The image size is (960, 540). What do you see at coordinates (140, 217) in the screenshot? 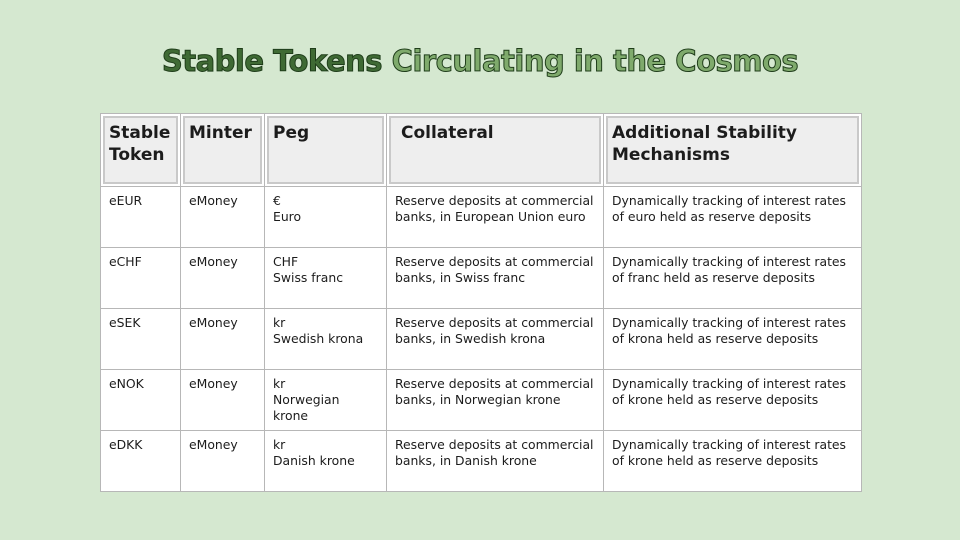
I see `cell-token: eEUR` at bounding box center [140, 217].